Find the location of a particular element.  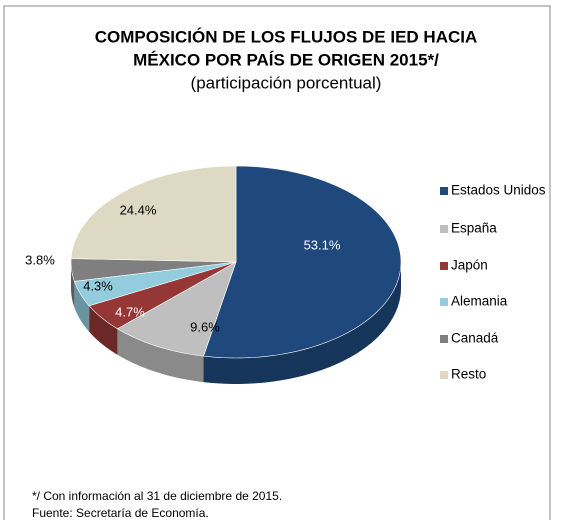

data-label: 24.4% is located at coordinates (138, 209).